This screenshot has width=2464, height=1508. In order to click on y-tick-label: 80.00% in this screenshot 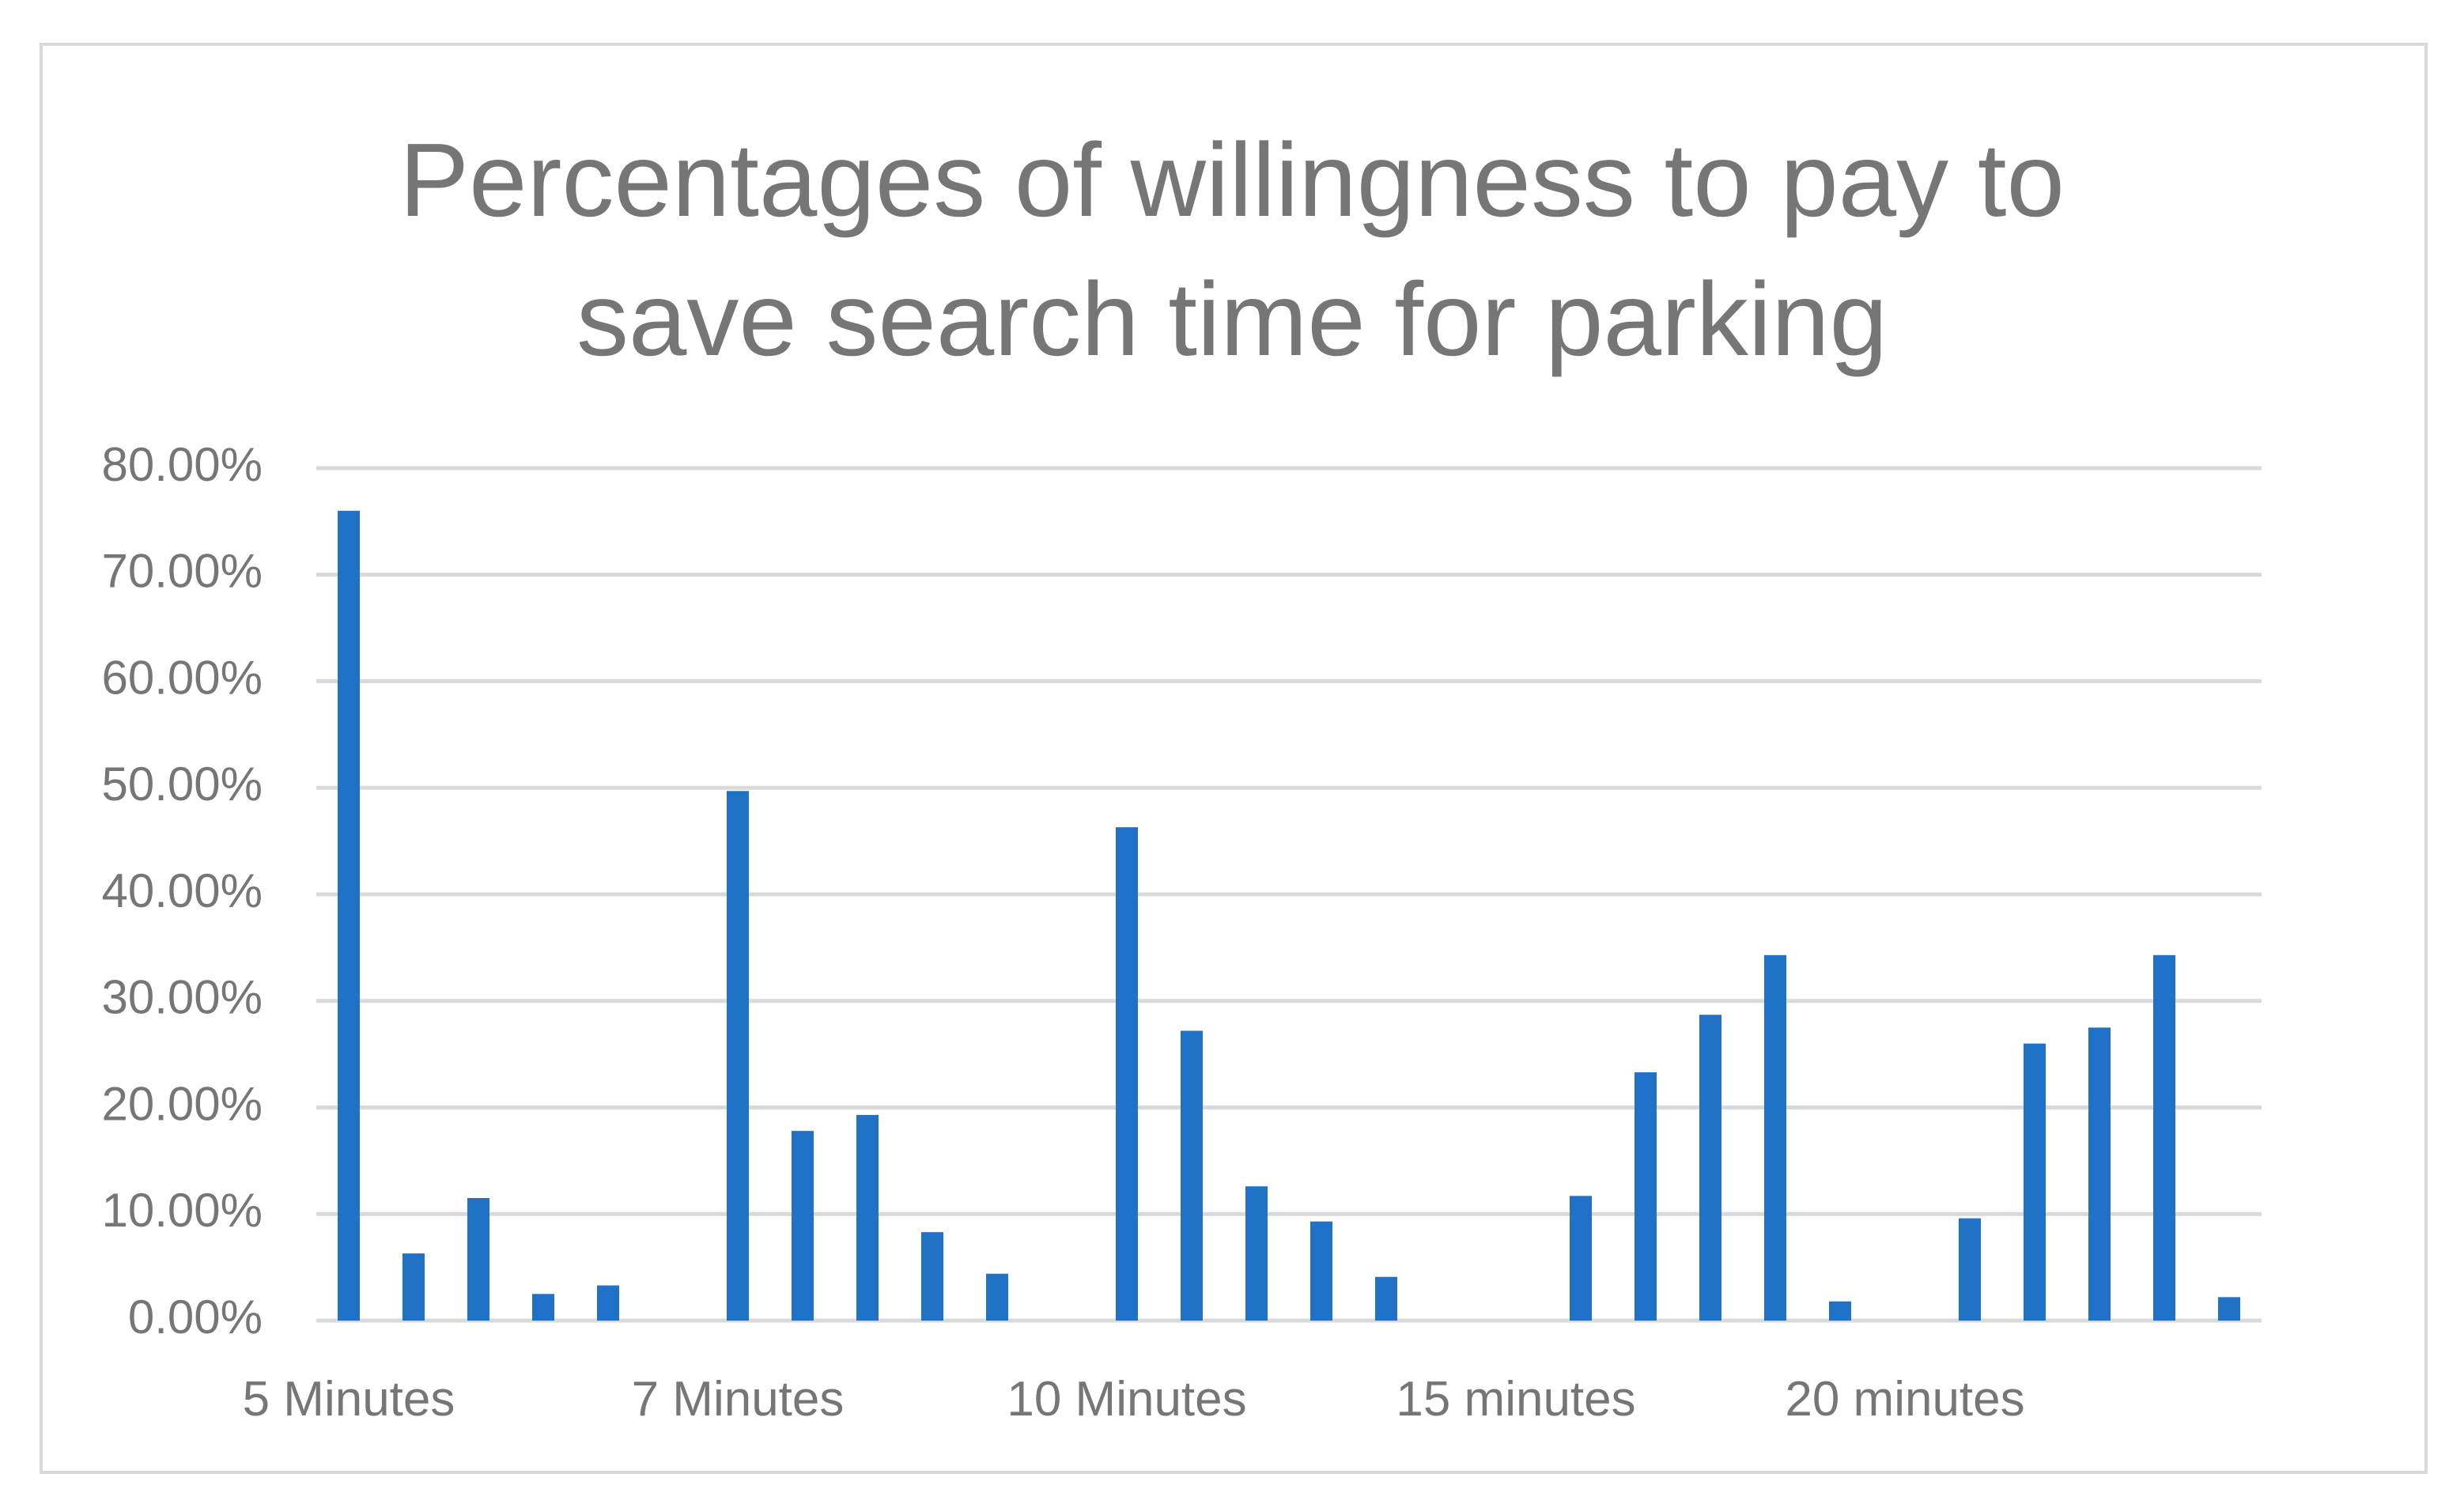, I will do `click(182, 464)`.